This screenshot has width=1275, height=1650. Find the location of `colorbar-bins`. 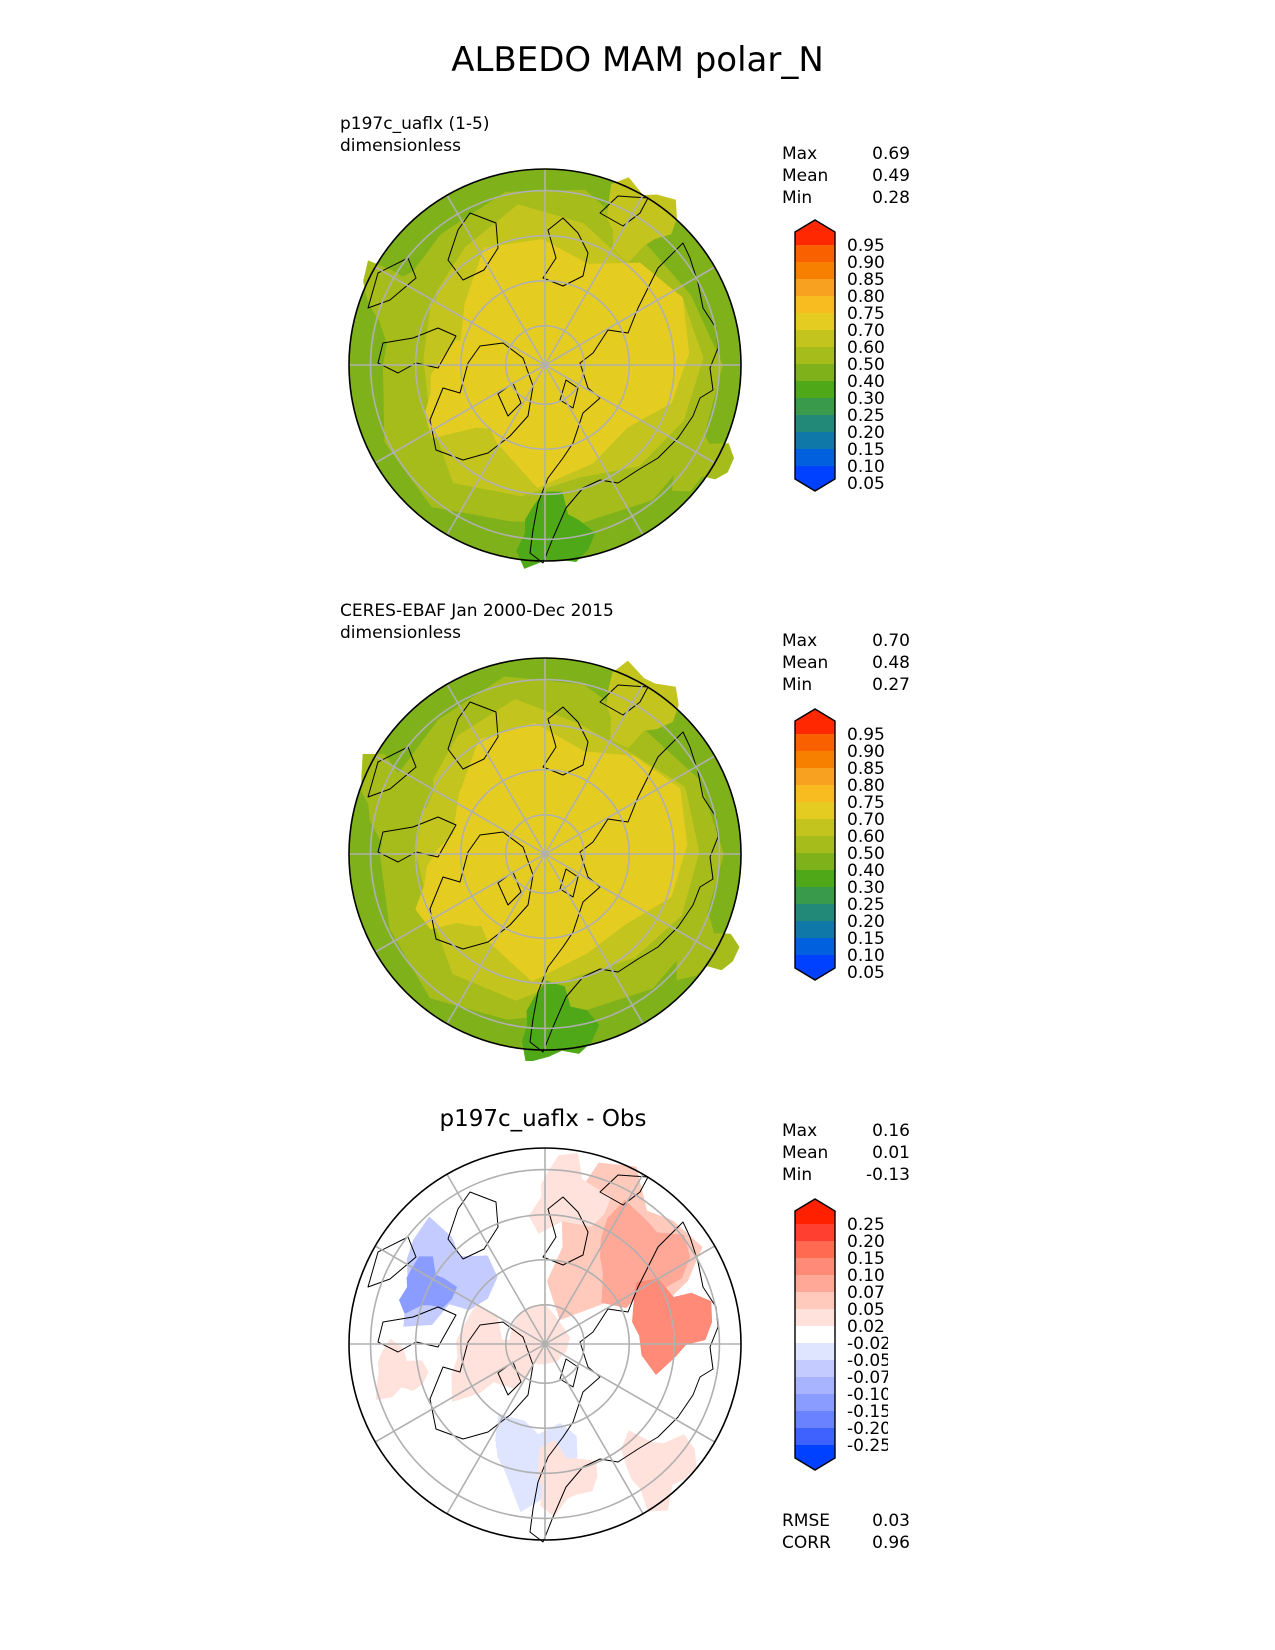

colorbar-bins is located at coordinates (815, 844).